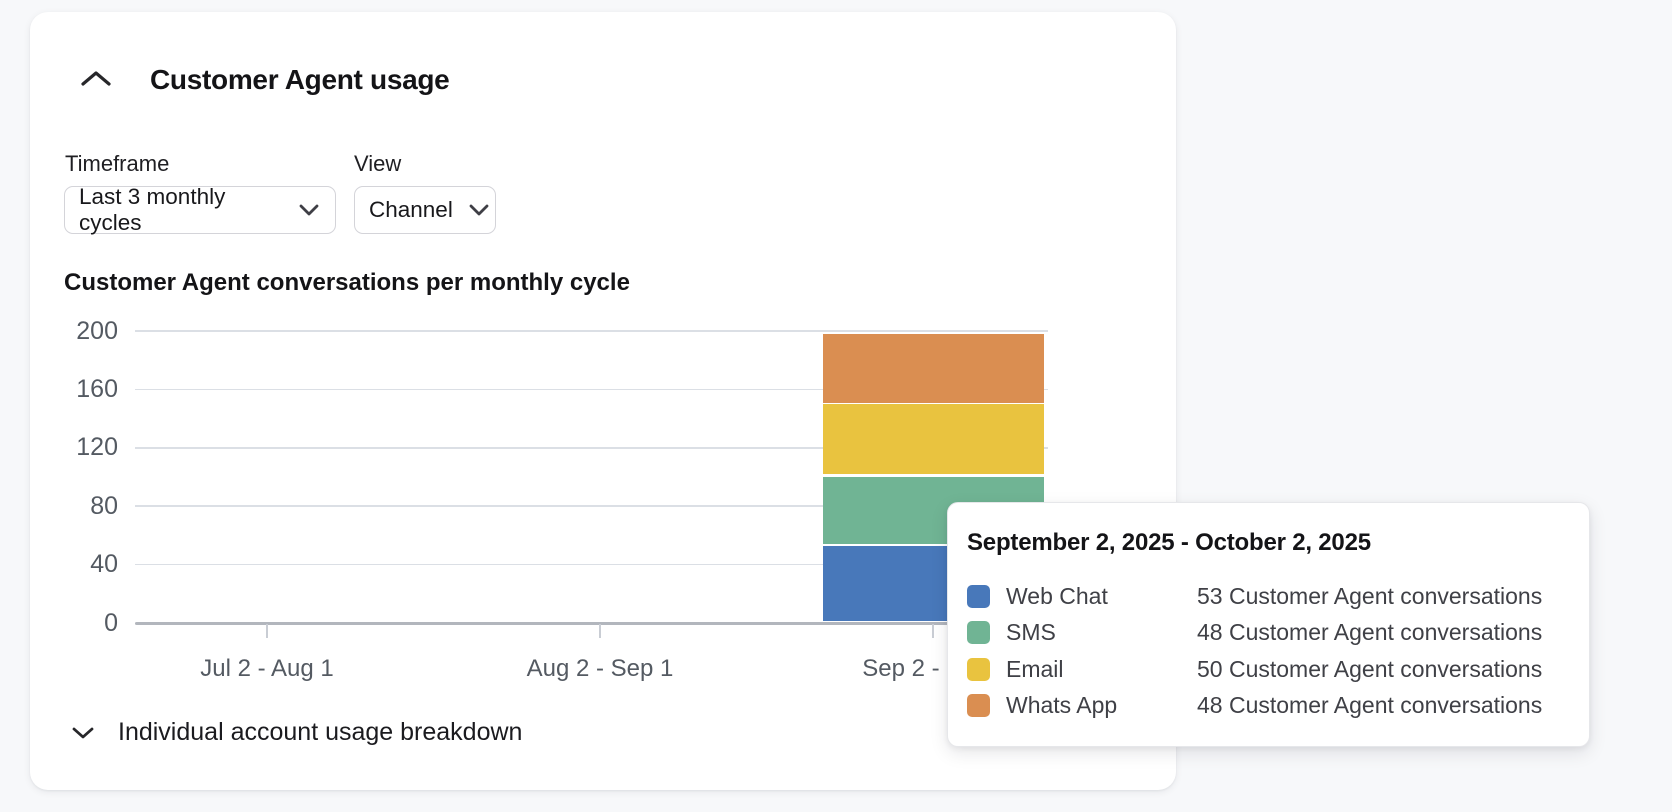  What do you see at coordinates (933, 368) in the screenshot?
I see `bar-segment-whats-app` at bounding box center [933, 368].